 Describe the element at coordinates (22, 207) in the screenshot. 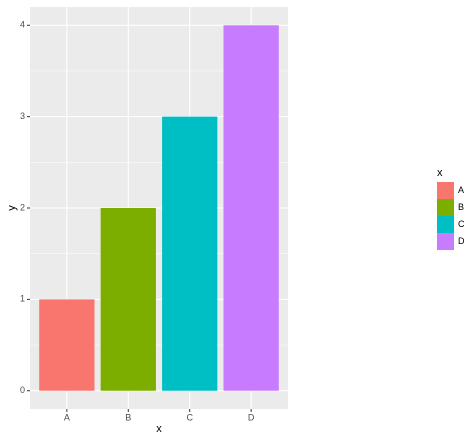

I see `y-tick-label: 2` at that location.